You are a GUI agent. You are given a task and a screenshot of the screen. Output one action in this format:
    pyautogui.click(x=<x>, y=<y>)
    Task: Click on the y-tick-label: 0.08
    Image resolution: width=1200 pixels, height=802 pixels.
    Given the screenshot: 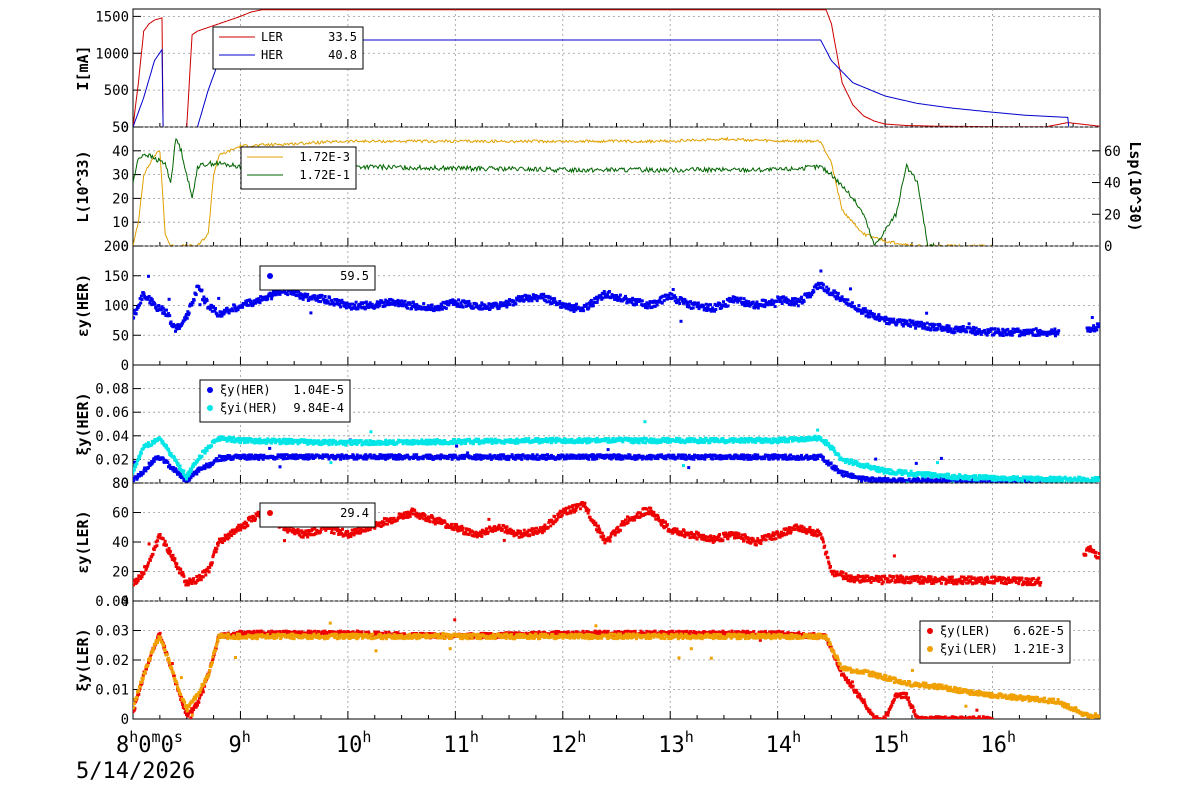 What is the action you would take?
    pyautogui.click(x=112, y=390)
    